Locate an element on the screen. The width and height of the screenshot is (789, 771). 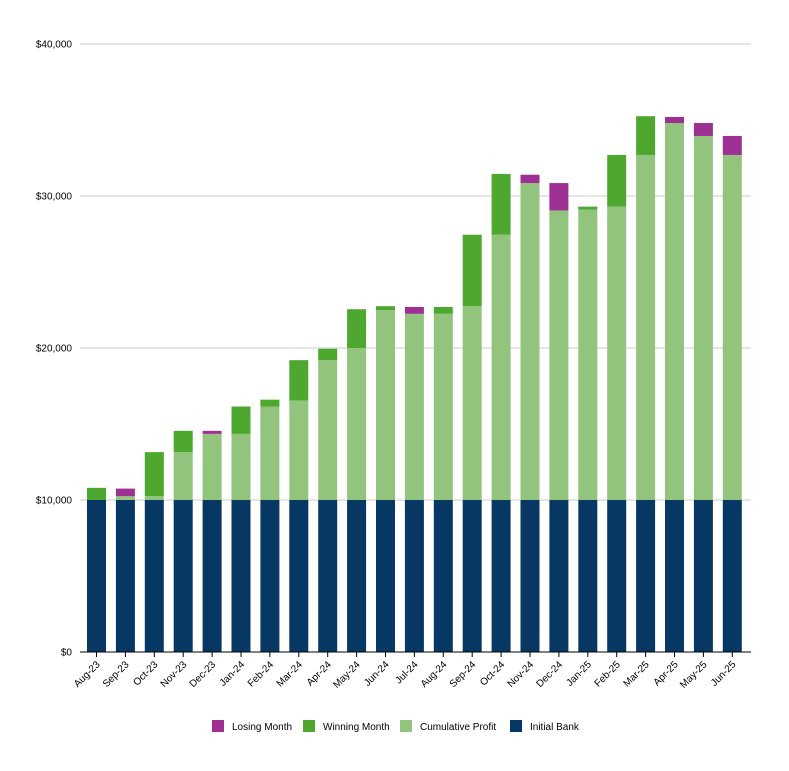
x-tick-label: Dec-24 is located at coordinates (549, 674).